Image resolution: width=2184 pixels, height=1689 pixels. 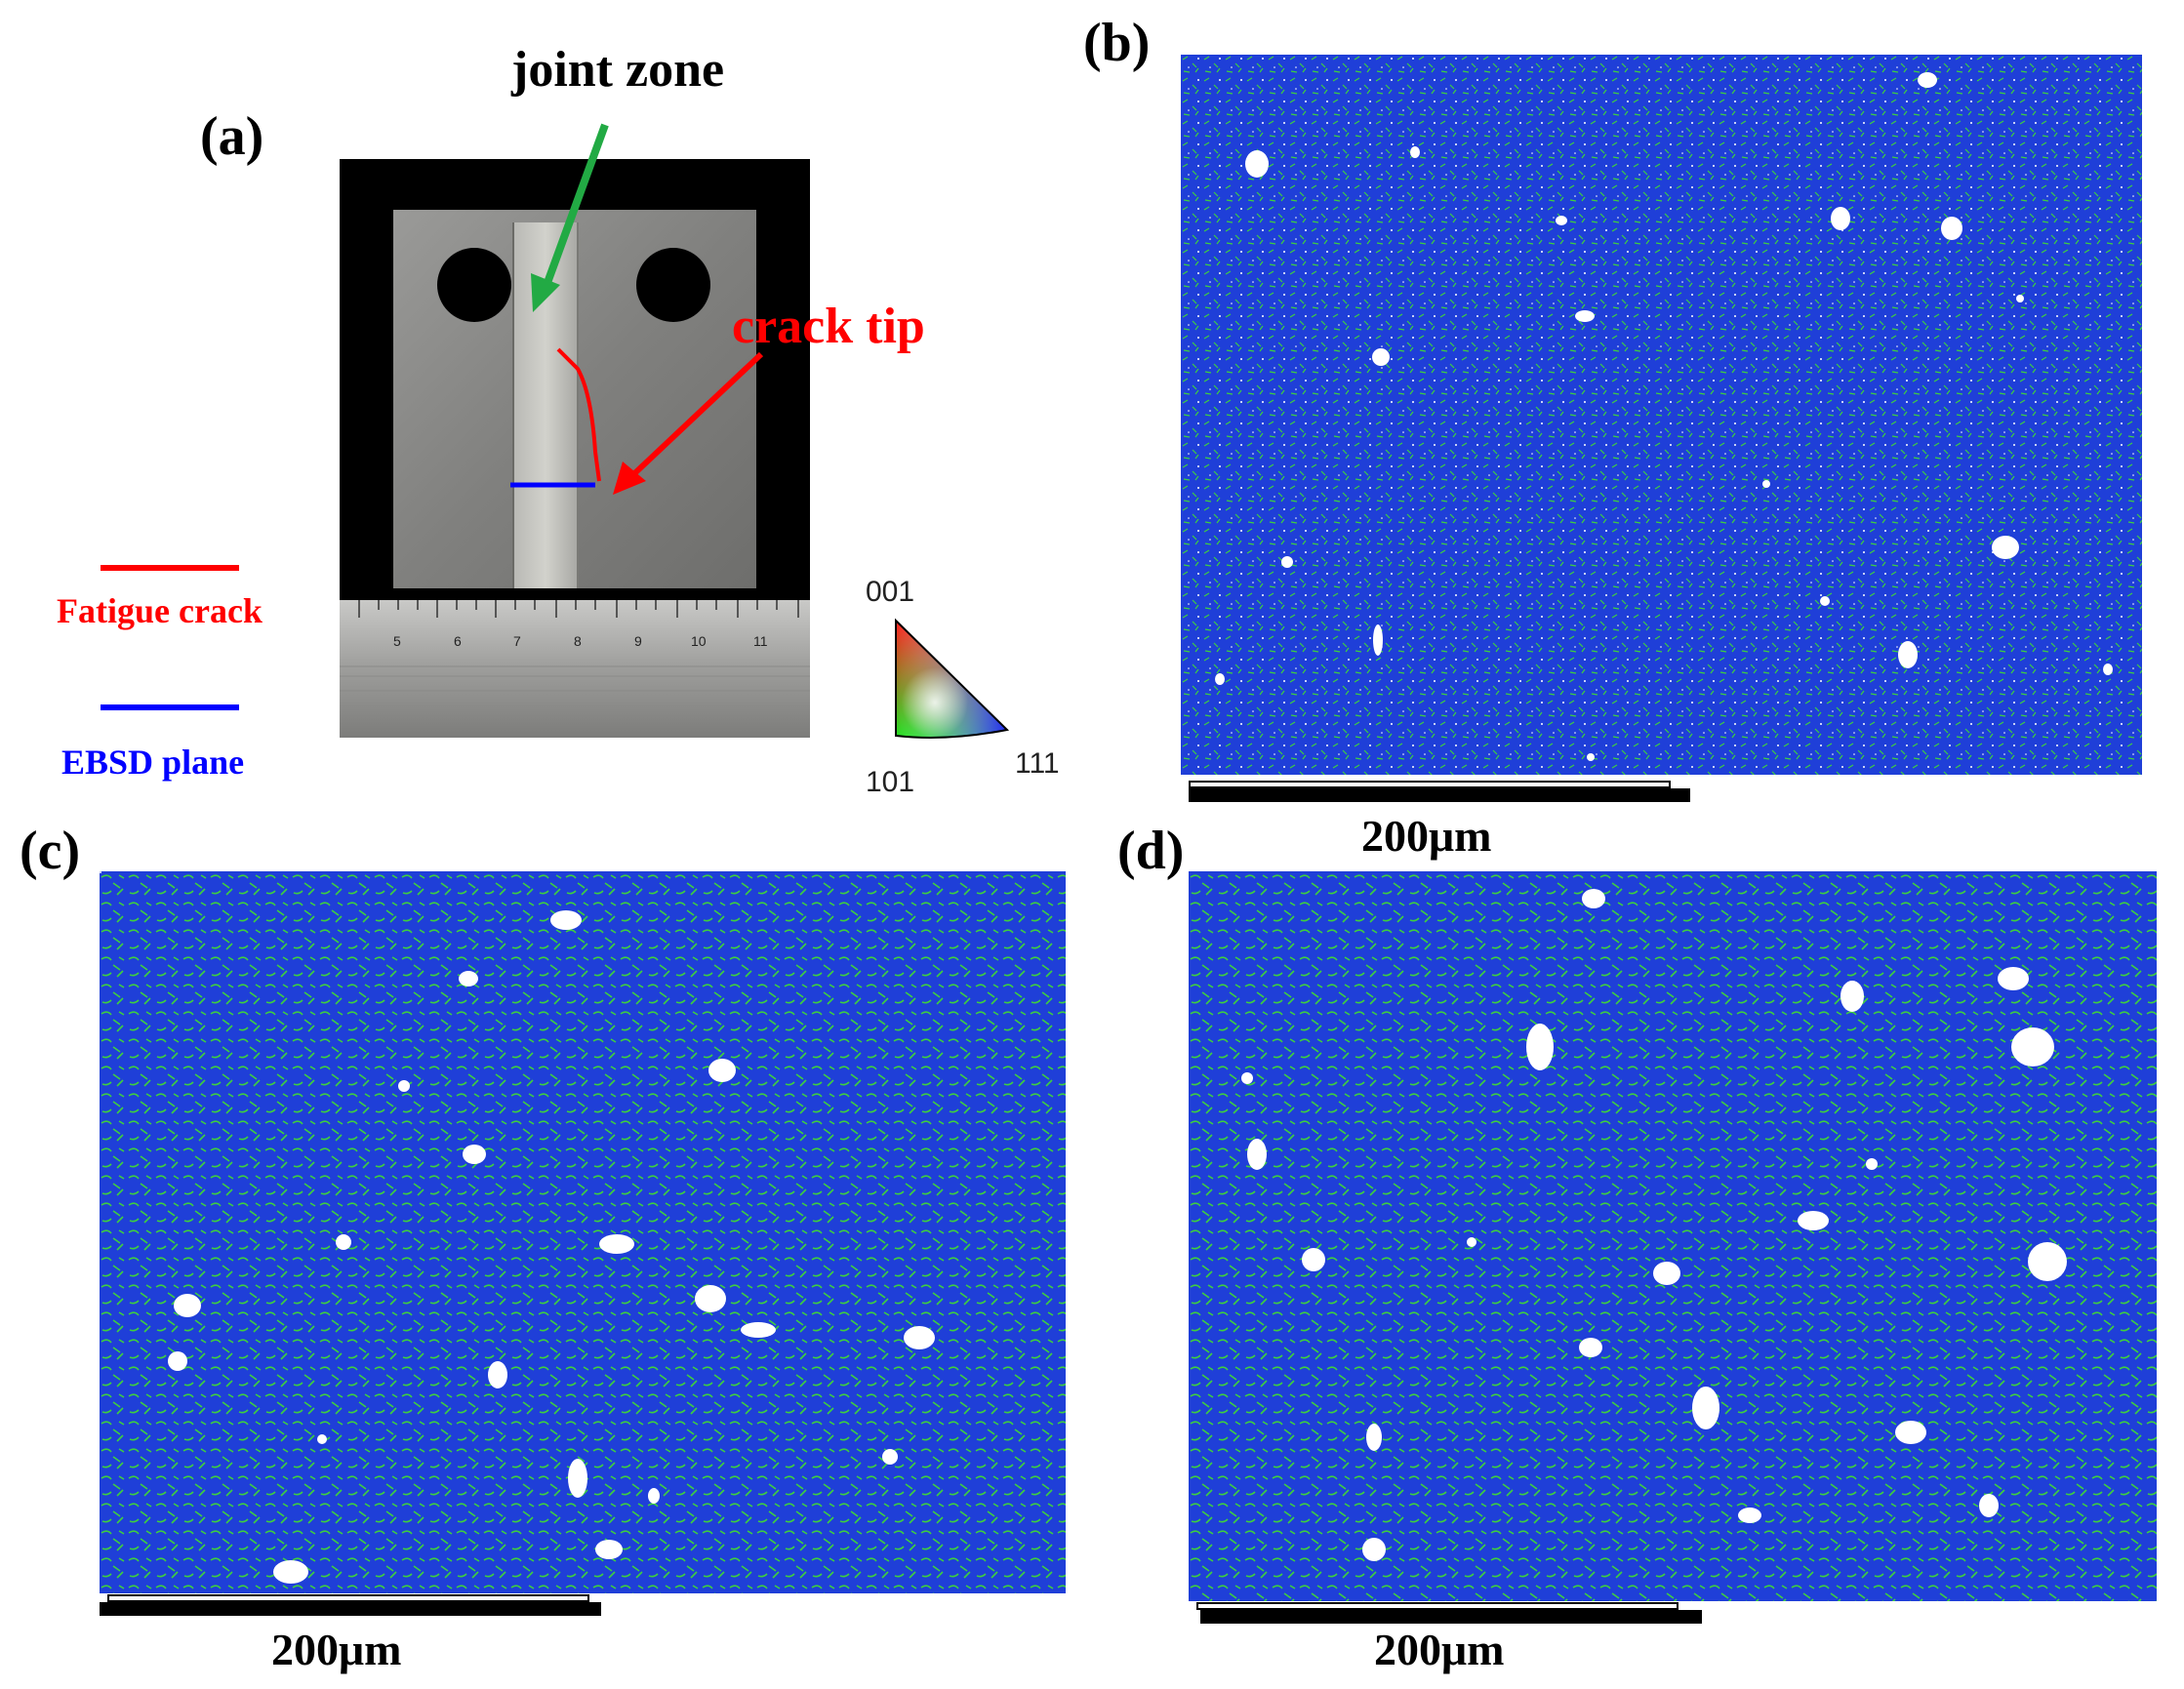 I want to click on crack-tip-arrow, so click(x=688, y=423).